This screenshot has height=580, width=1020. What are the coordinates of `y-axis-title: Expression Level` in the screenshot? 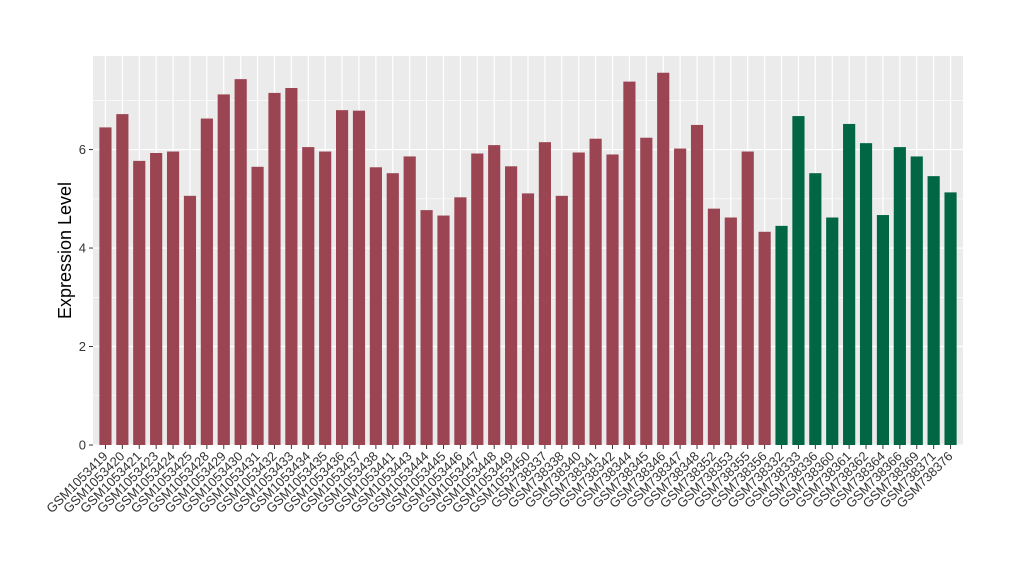 It's located at (65, 250).